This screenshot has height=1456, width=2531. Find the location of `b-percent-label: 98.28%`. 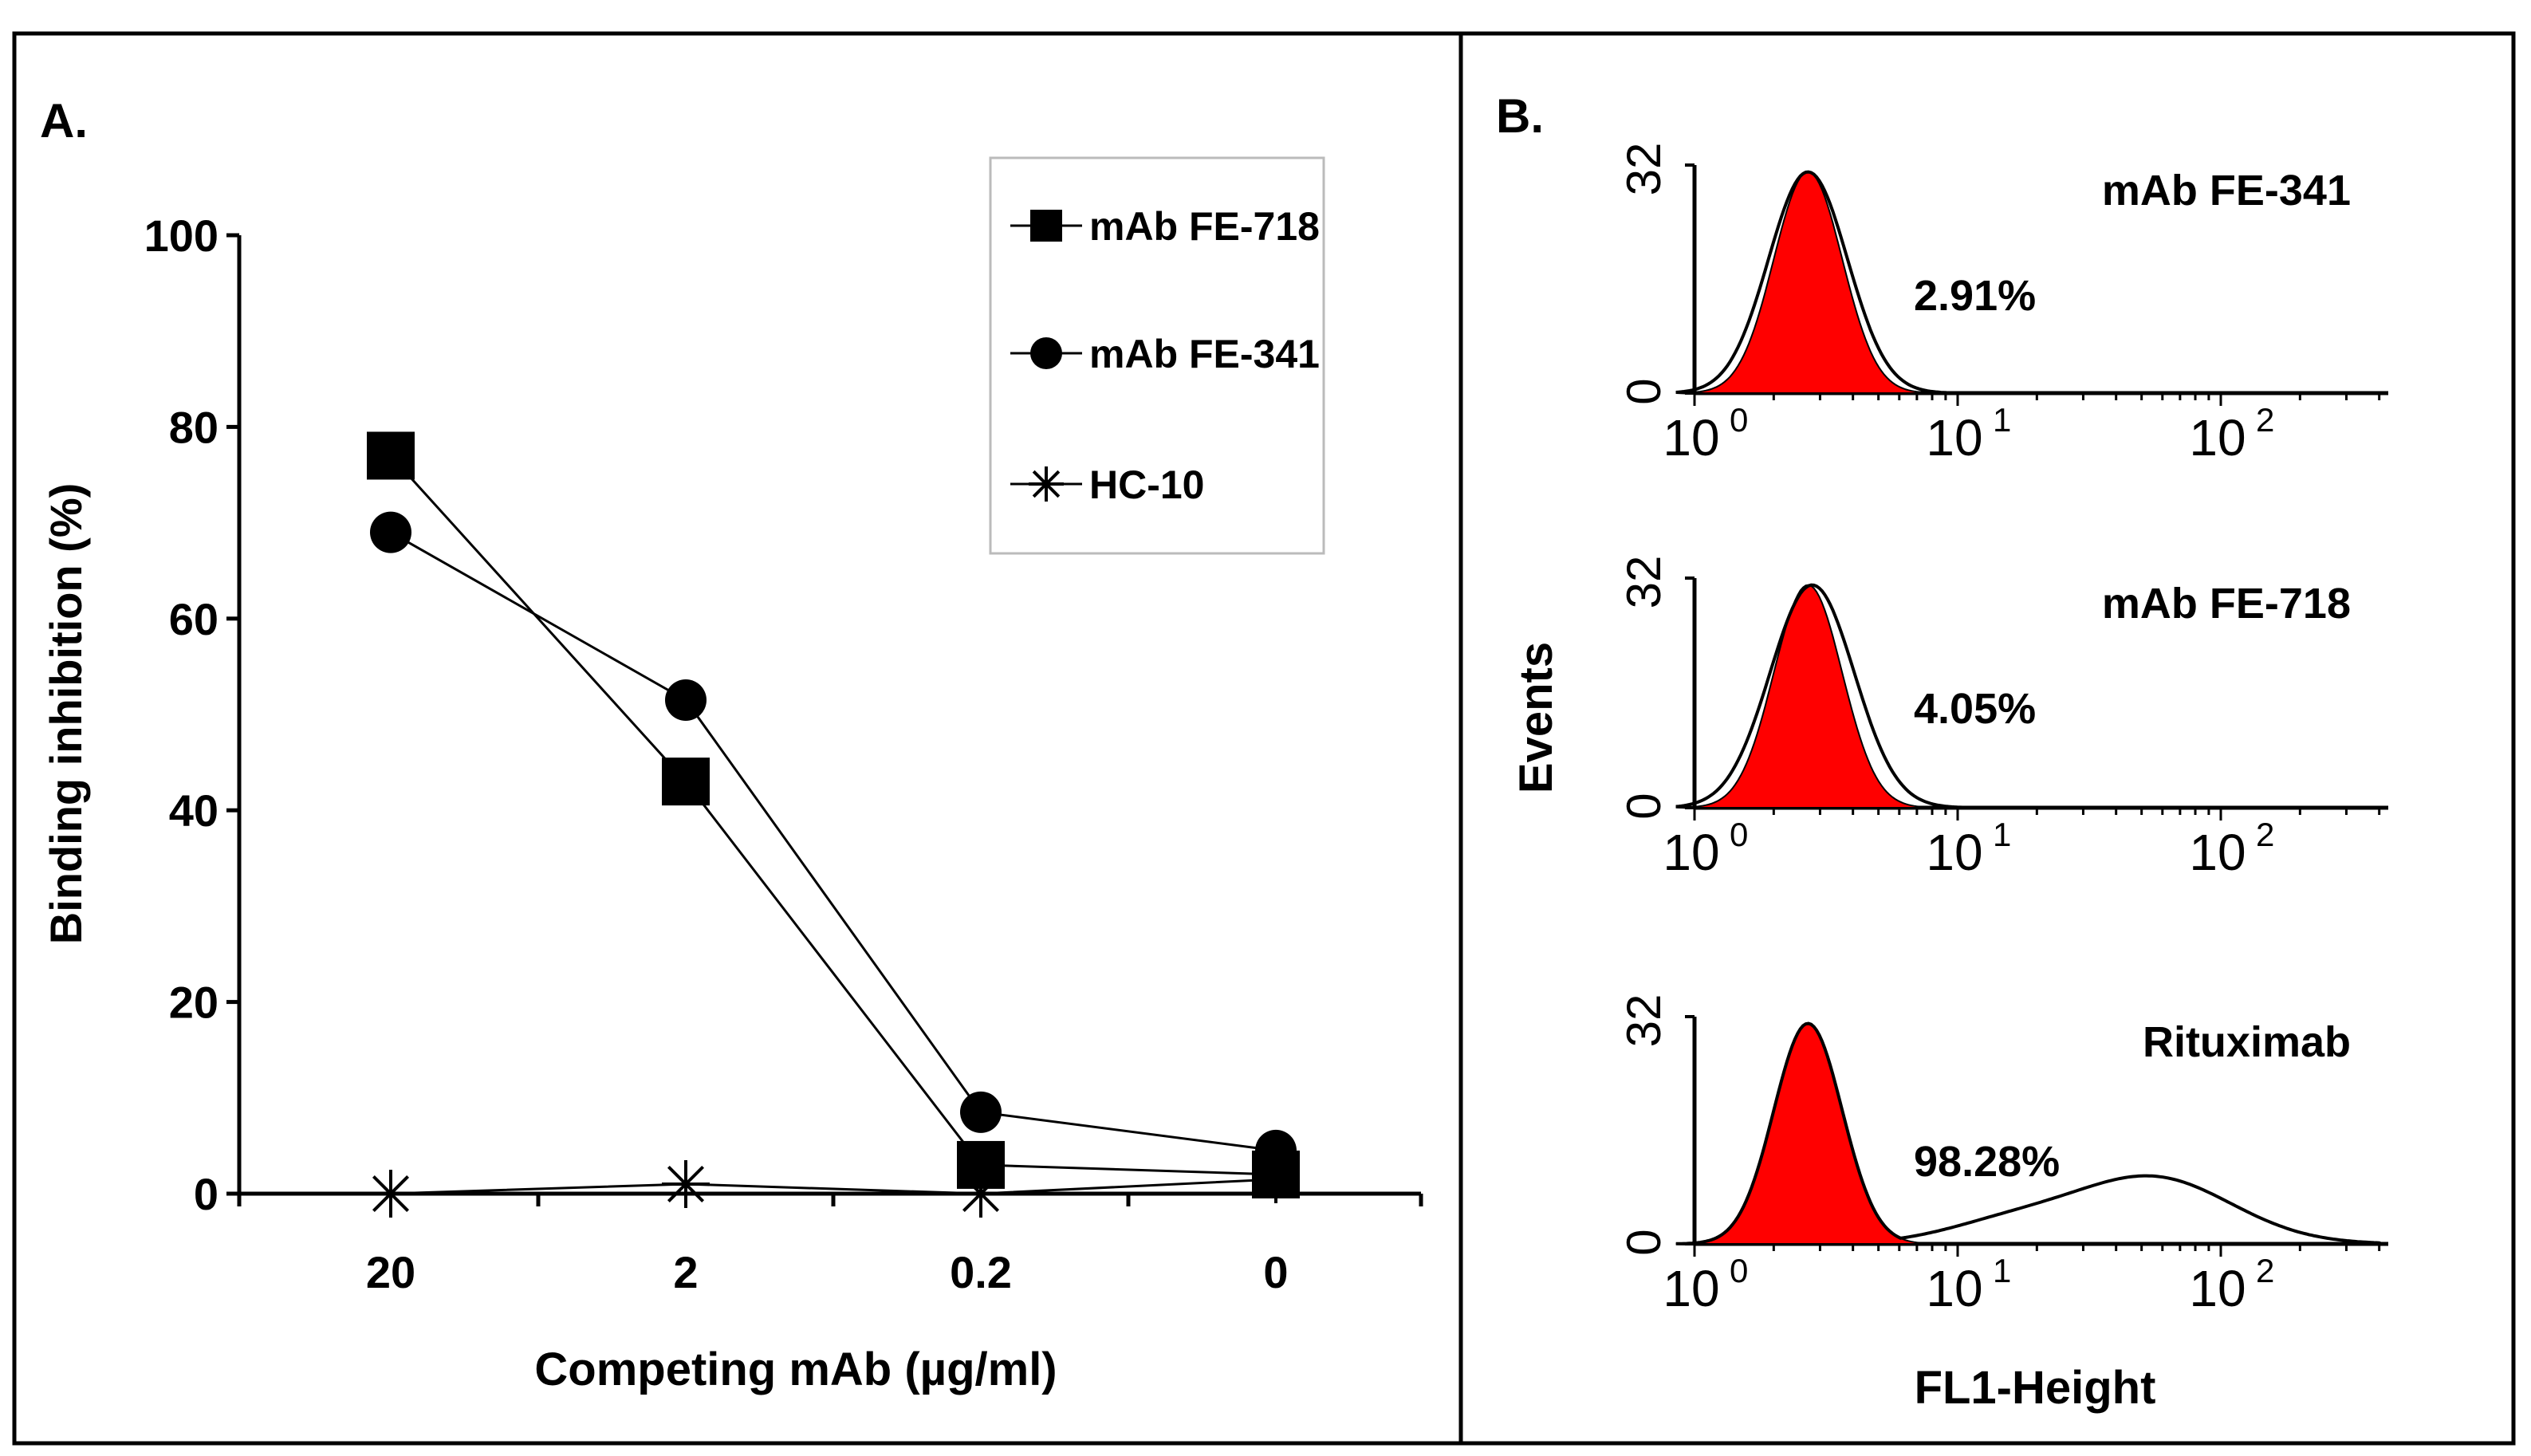

b-percent-label: 98.28% is located at coordinates (1987, 1162).